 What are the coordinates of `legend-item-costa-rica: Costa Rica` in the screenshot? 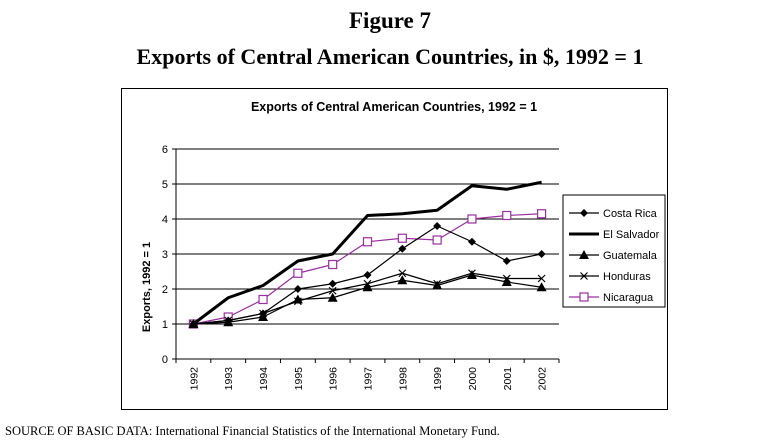 It's located at (613, 214).